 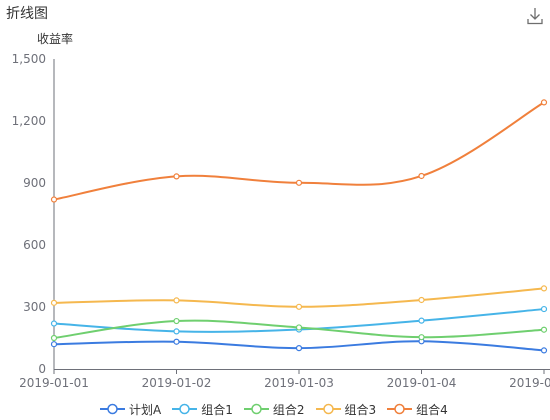 What do you see at coordinates (432, 409) in the screenshot?
I see `legend-label: 组合4` at bounding box center [432, 409].